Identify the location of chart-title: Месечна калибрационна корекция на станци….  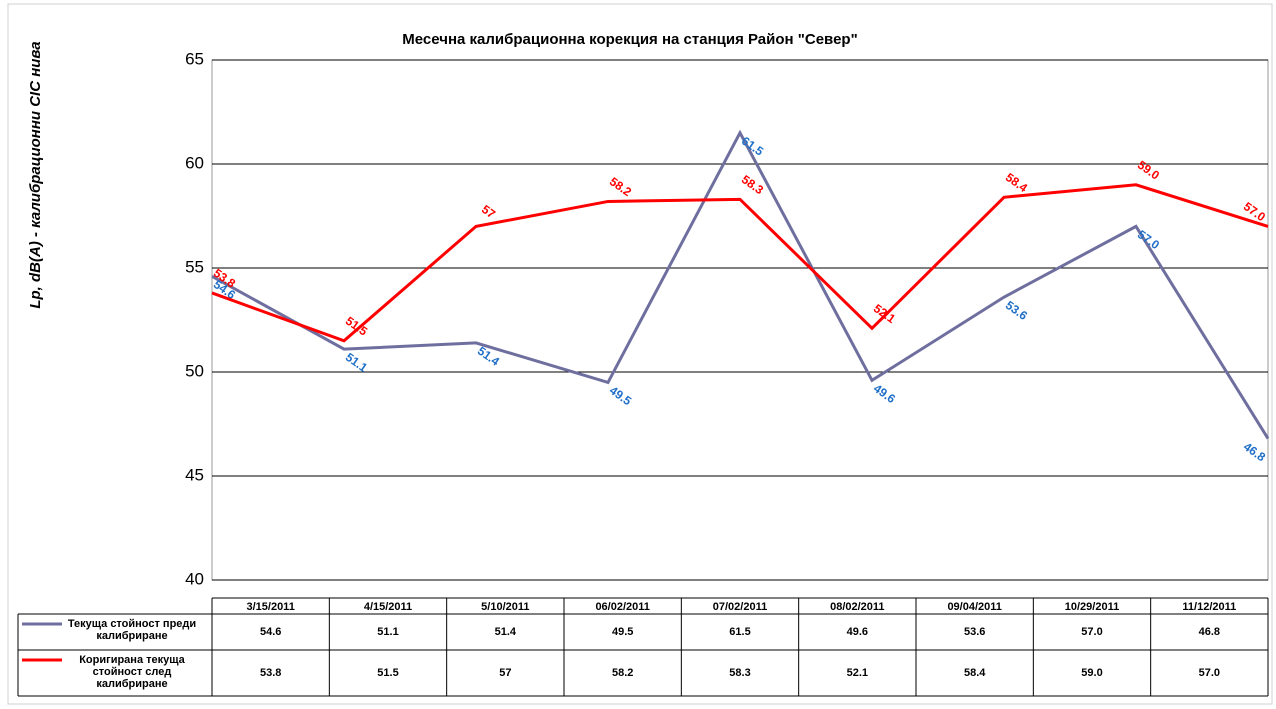
(629, 39).